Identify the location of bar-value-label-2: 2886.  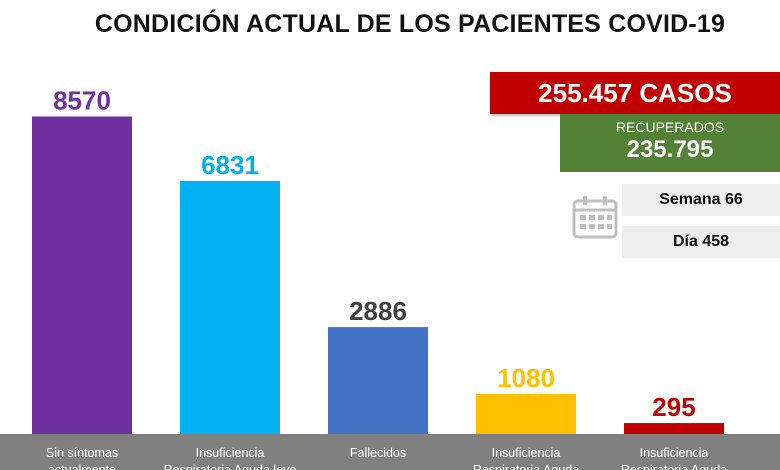
(378, 311).